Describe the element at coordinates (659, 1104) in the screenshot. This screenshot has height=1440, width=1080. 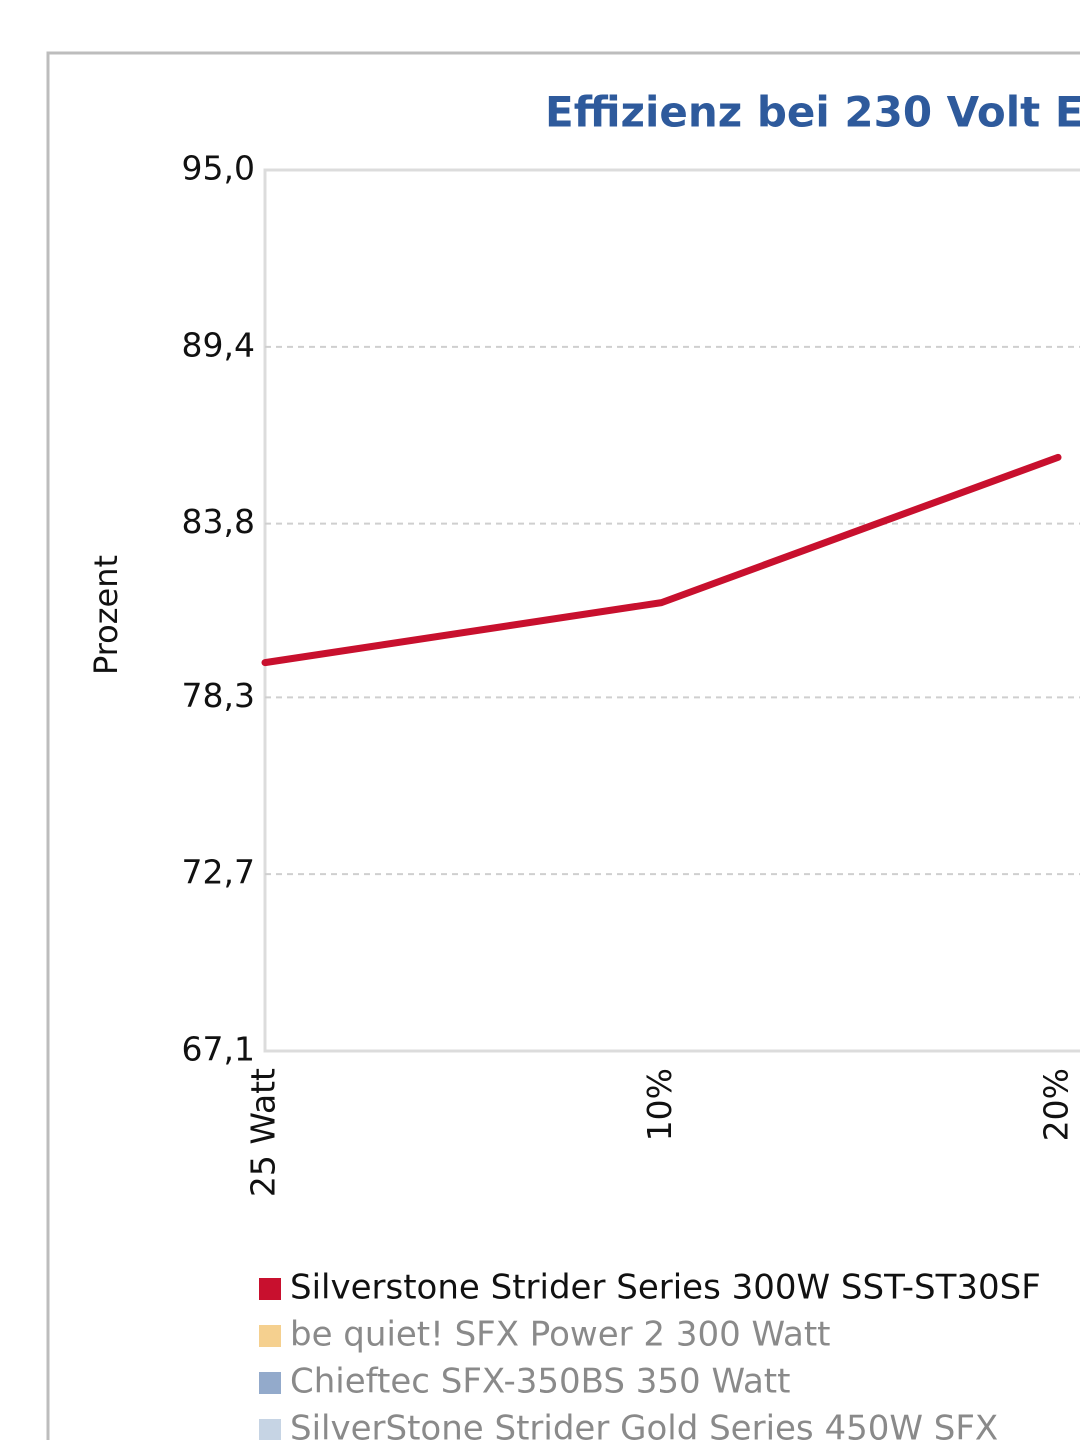
I see `x-tick-label: 10%` at that location.